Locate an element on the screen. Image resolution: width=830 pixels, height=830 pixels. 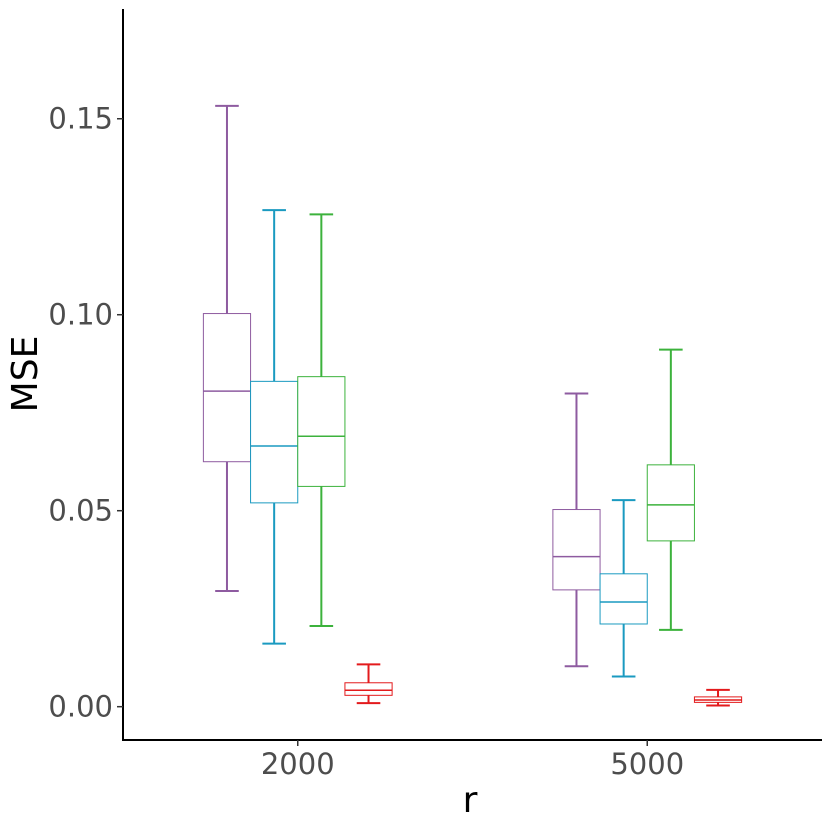
y-tick-label: 0.05 is located at coordinates (80, 511).